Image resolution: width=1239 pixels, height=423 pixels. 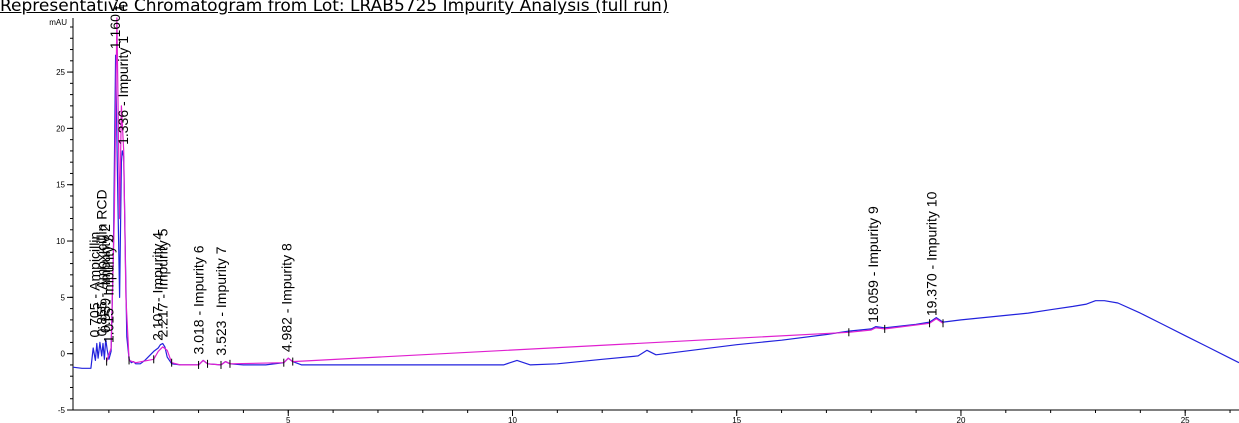 What do you see at coordinates (60, 241) in the screenshot?
I see `y-tick-label: 10` at bounding box center [60, 241].